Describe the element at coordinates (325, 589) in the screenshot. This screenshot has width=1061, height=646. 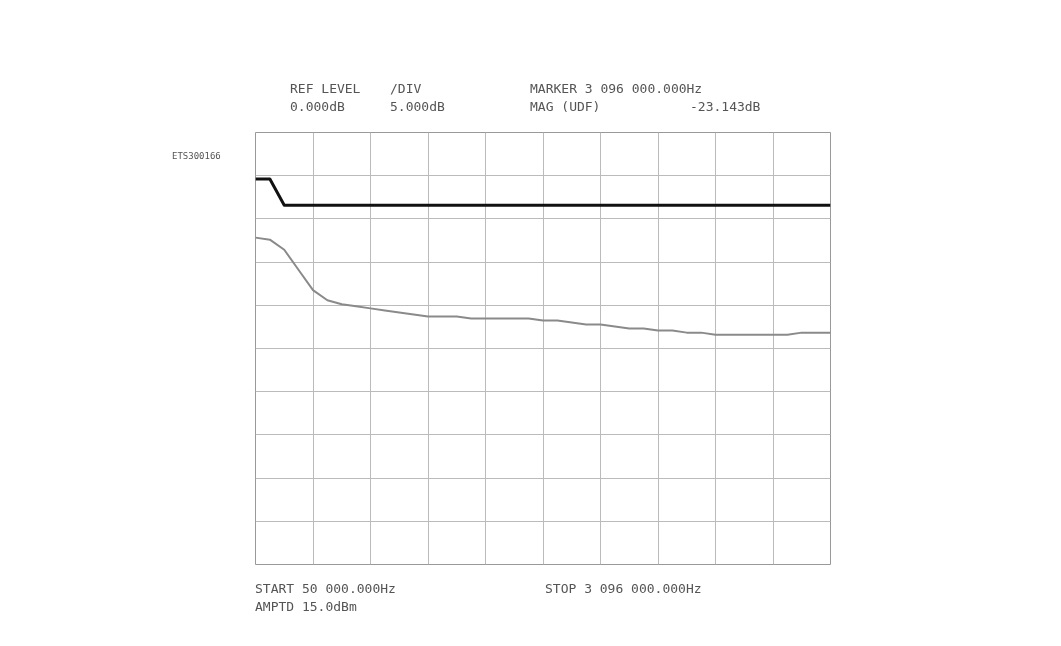
I see `text: START 50 000.000Hz` at that location.